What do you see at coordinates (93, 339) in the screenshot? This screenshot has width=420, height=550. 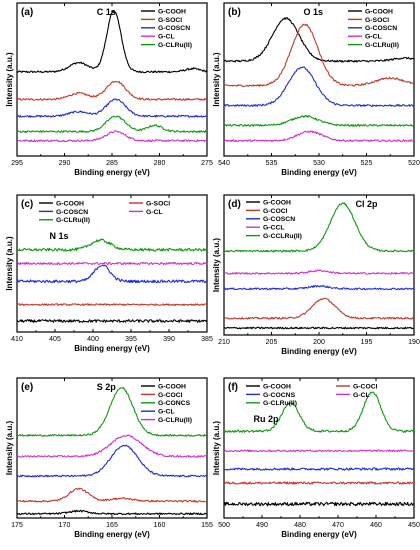 I see `panel-c-xtick-label: 400` at bounding box center [93, 339].